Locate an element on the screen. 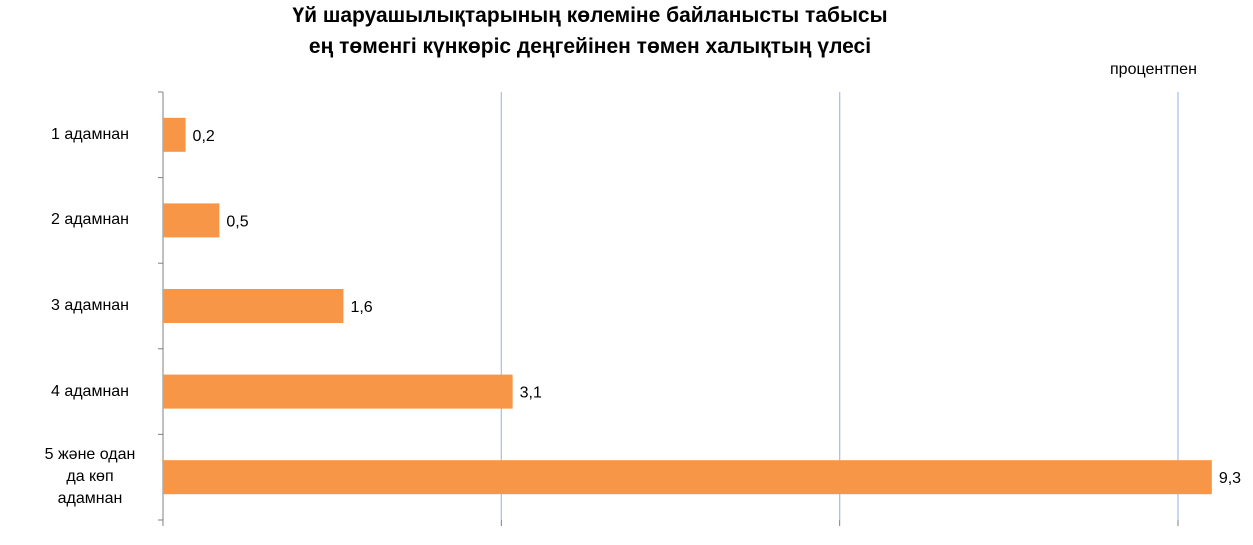 This screenshot has height=545, width=1253. category-label-4: 4 адамнан is located at coordinates (90, 391).